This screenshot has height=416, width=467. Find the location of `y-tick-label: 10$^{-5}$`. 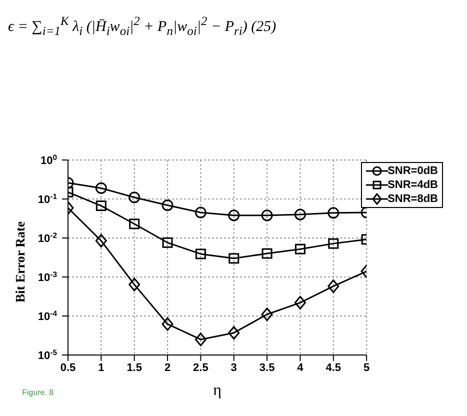

y-tick-label: 10$^{-5}$ is located at coordinates (48, 355).